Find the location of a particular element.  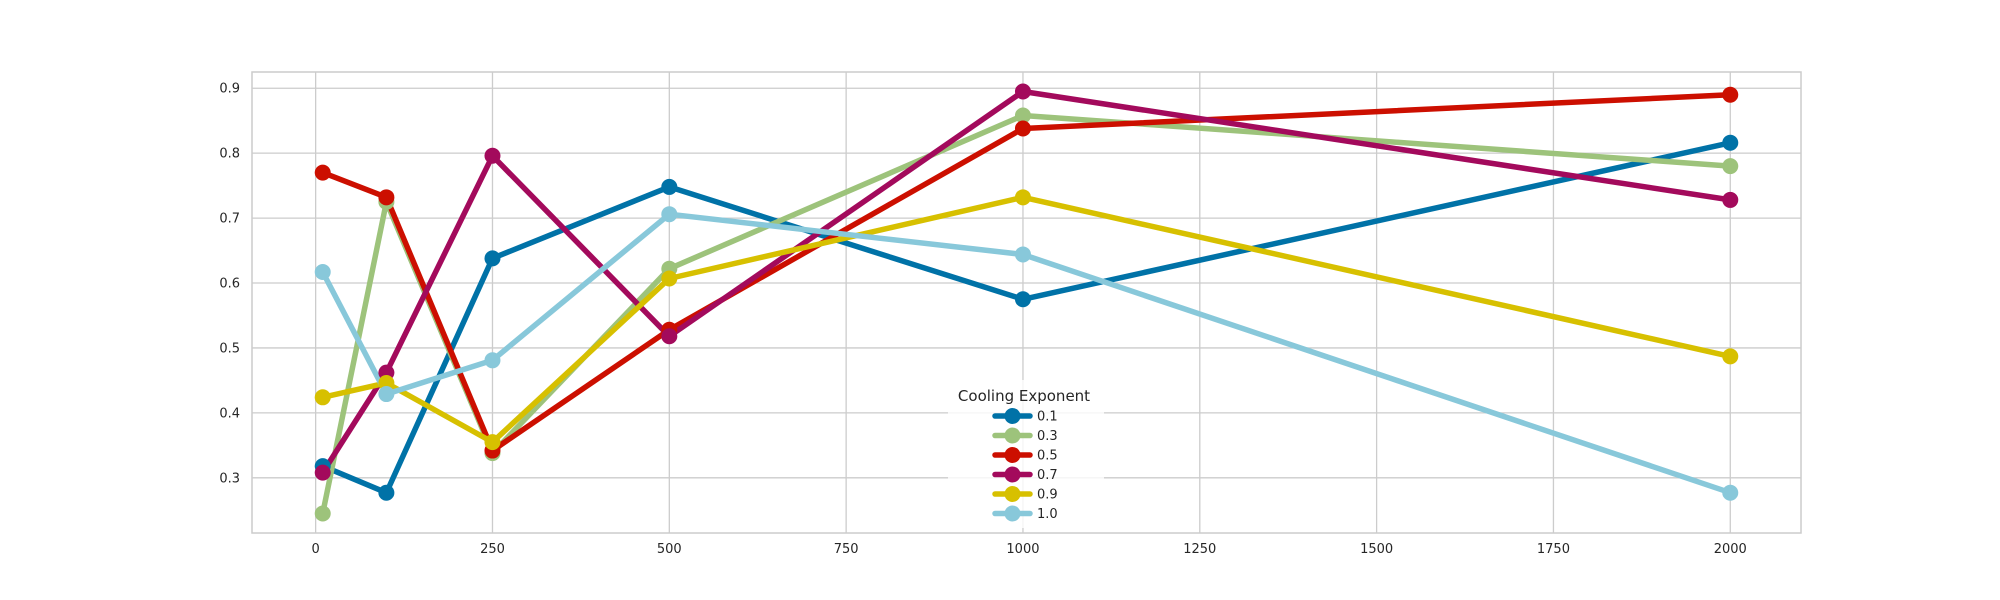

legend-item-0.9: 0.9 is located at coordinates (1025, 494).